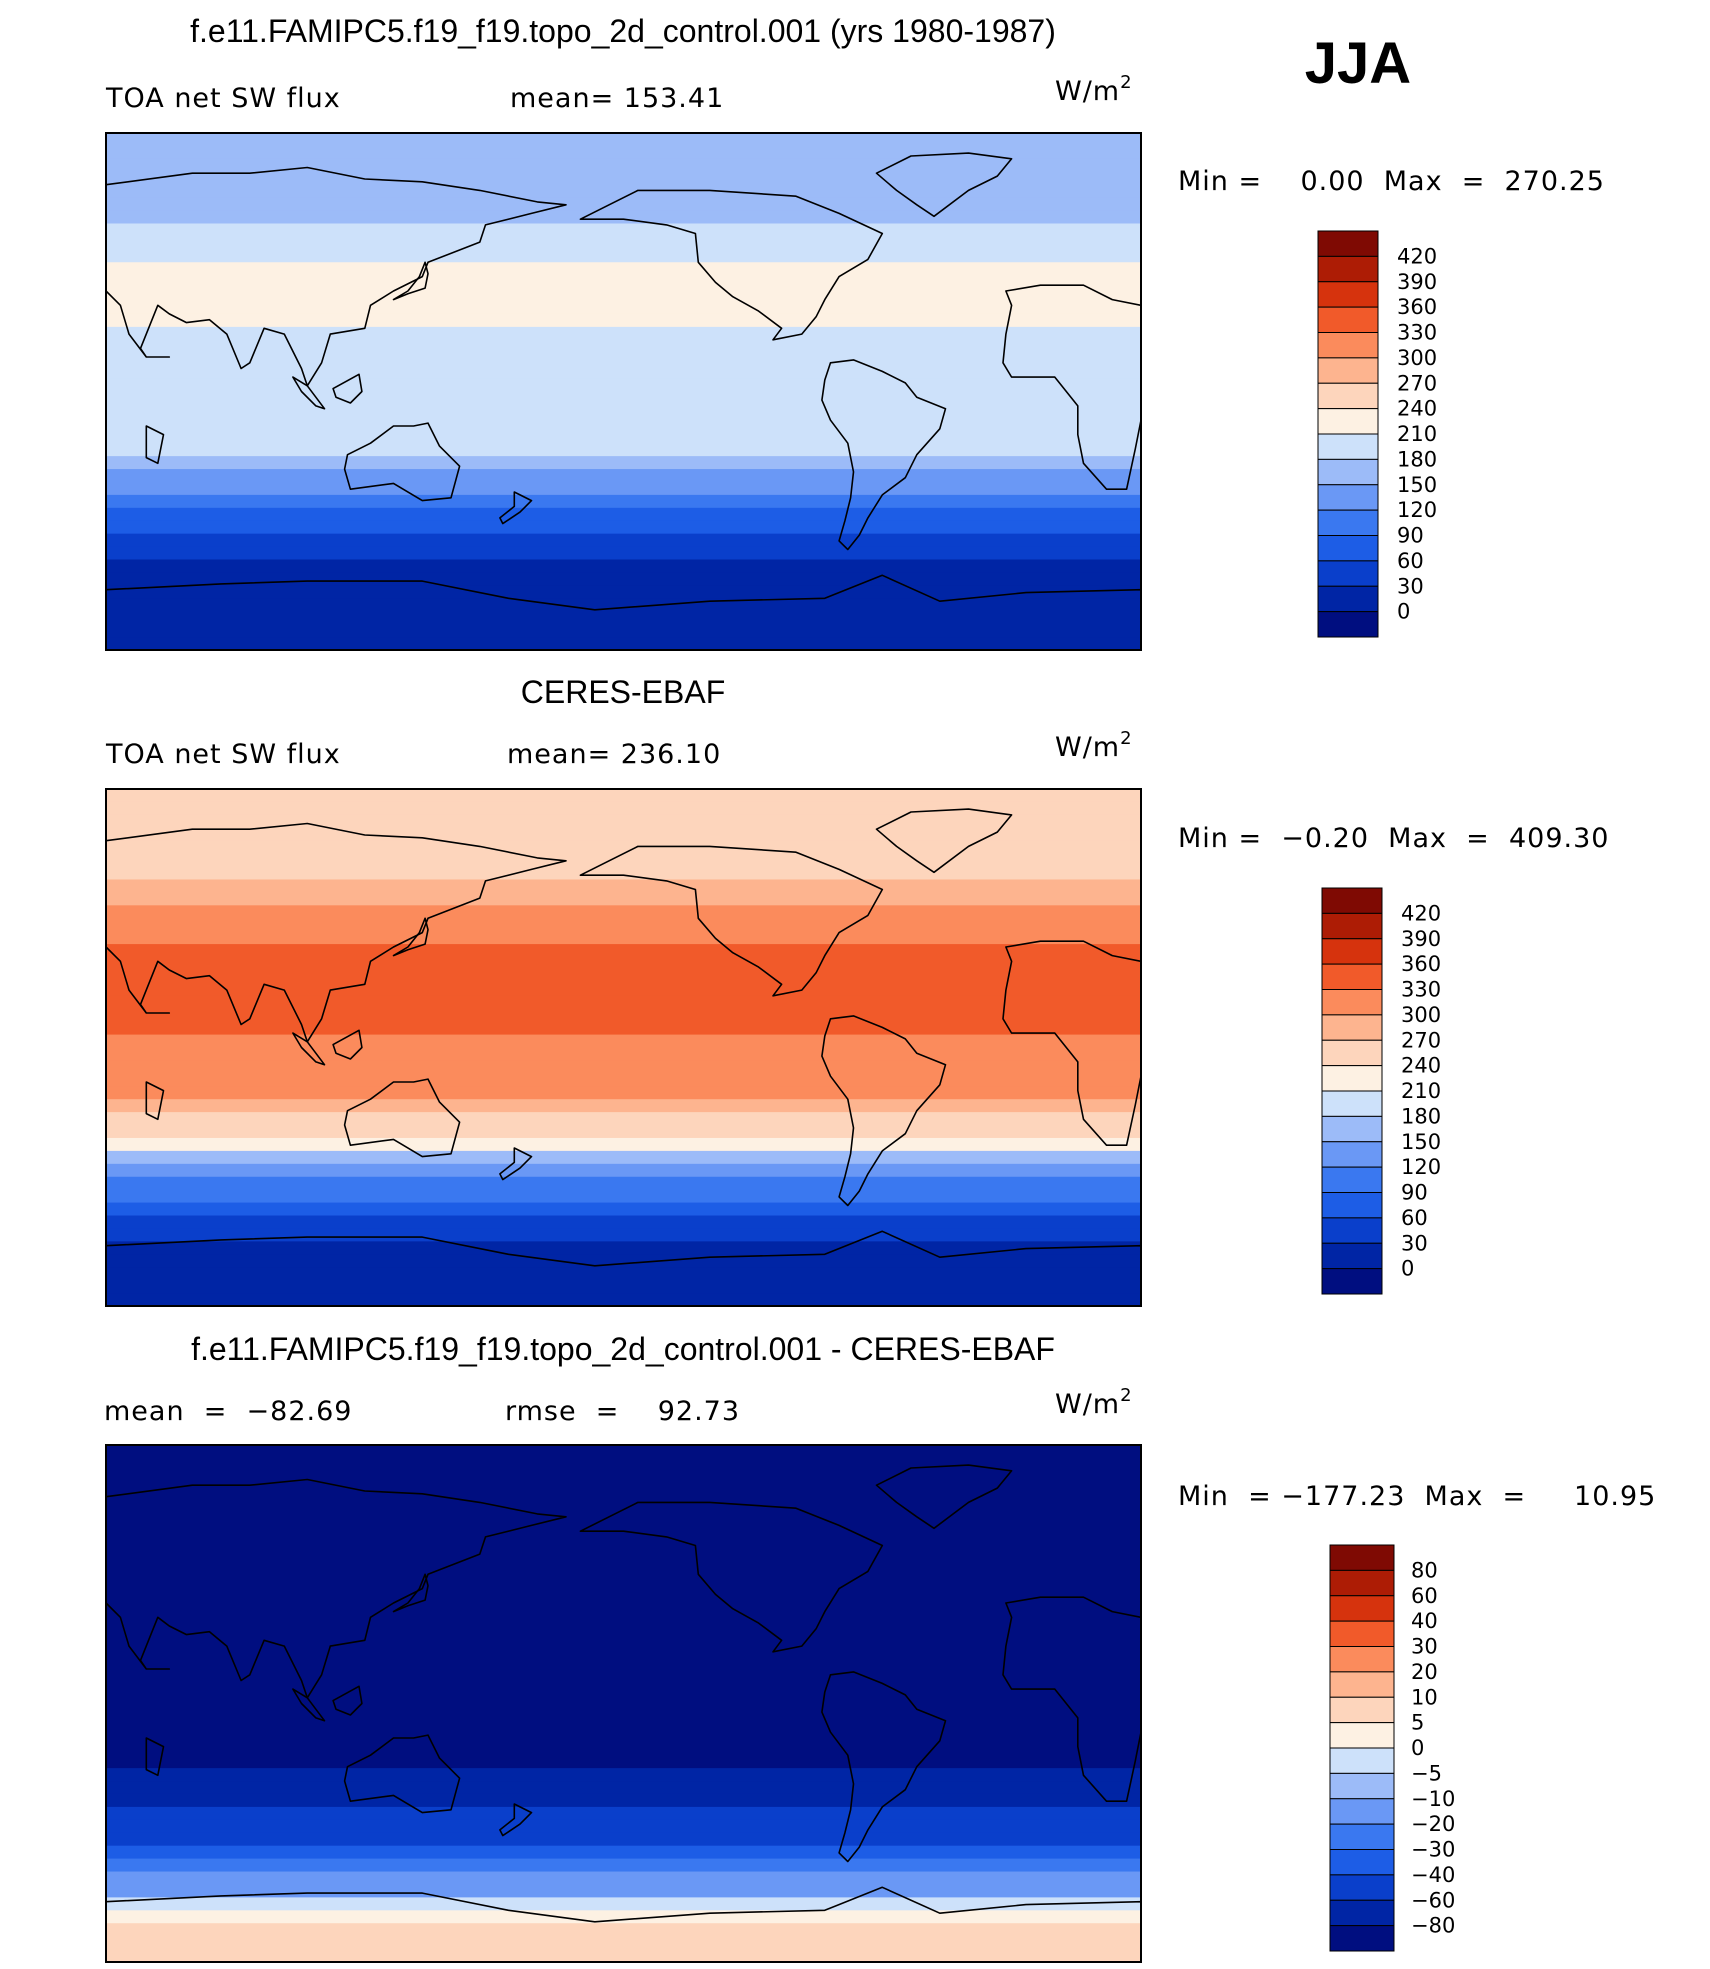  I want to click on colorbar-tick-label: 120, so click(1417, 510).